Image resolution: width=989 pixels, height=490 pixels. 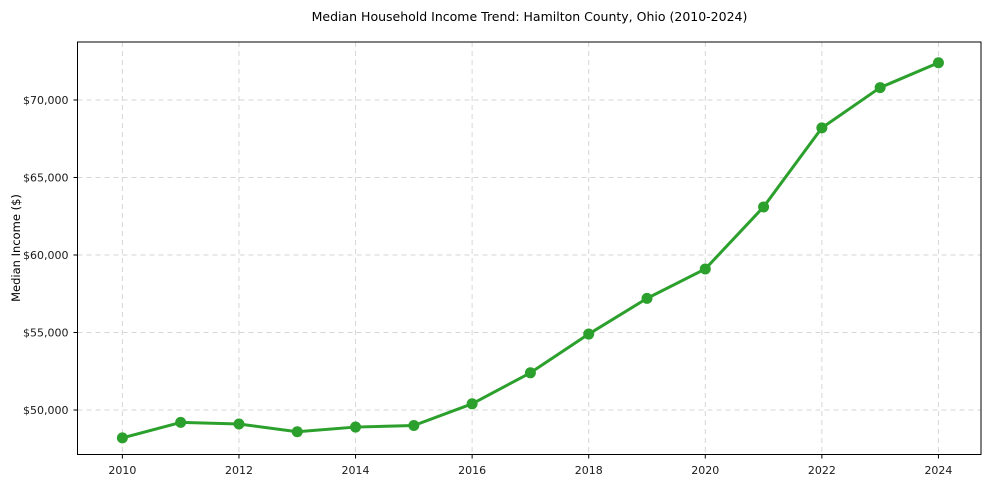 What do you see at coordinates (938, 470) in the screenshot?
I see `x-tick-label: 2024` at bounding box center [938, 470].